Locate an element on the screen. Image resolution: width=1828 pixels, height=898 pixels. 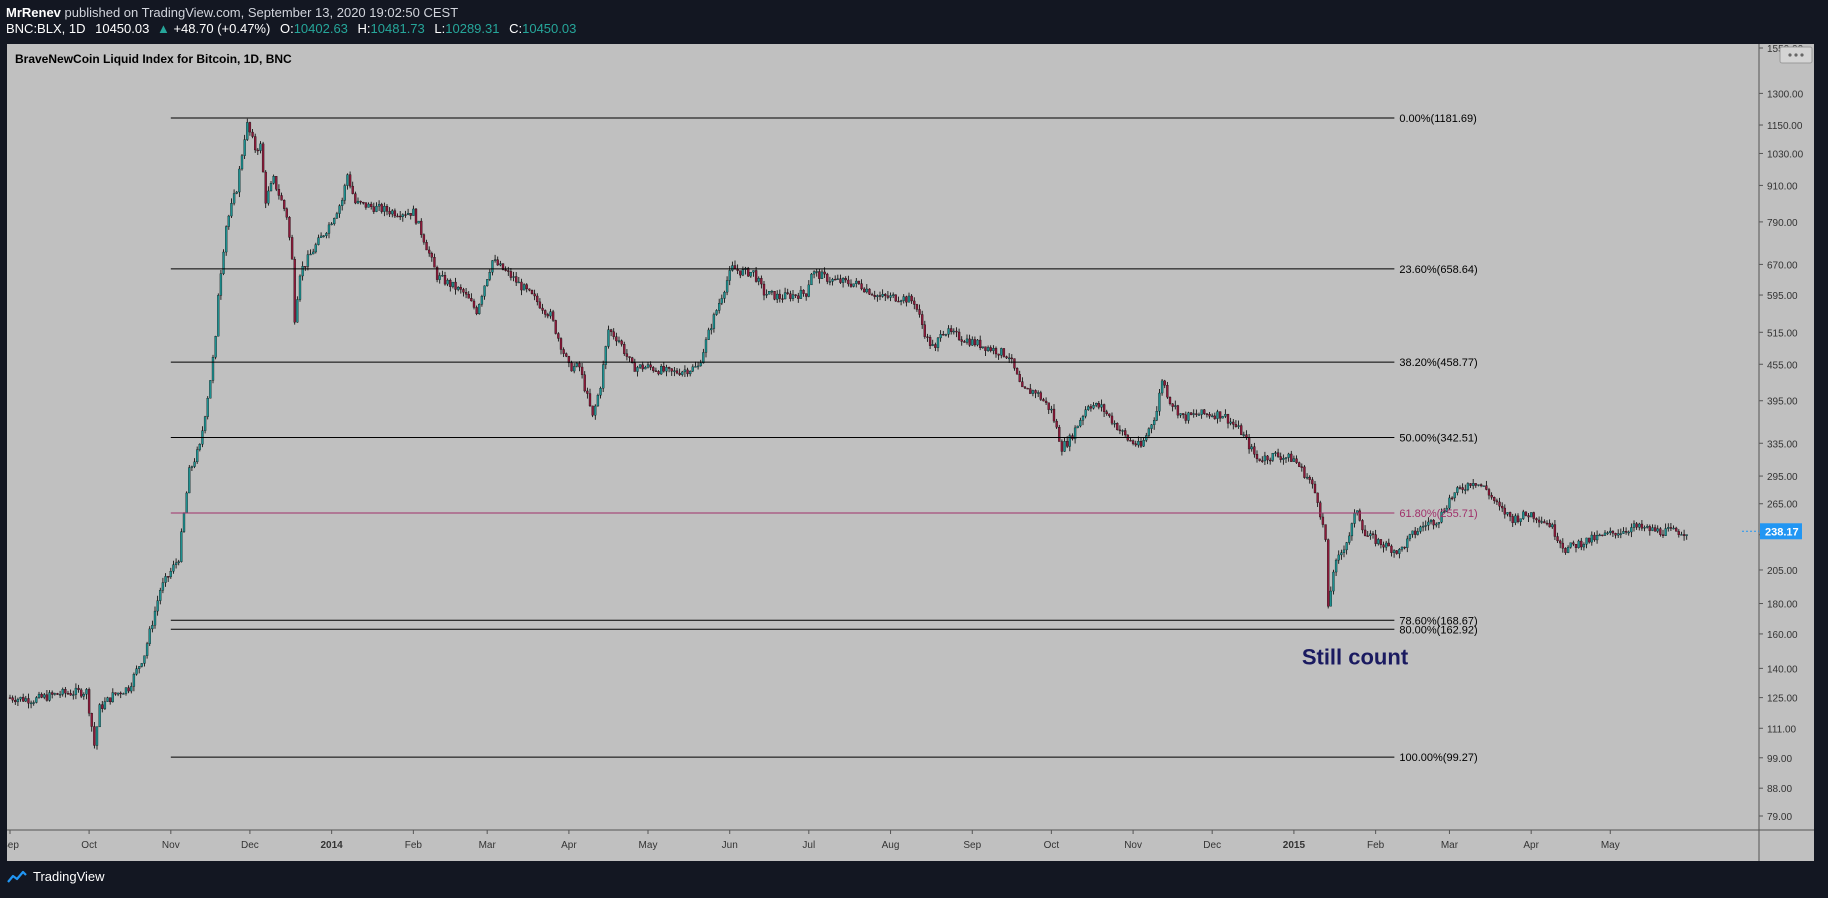
symbol-label: BNC:BLX, 1D is located at coordinates (46, 28).